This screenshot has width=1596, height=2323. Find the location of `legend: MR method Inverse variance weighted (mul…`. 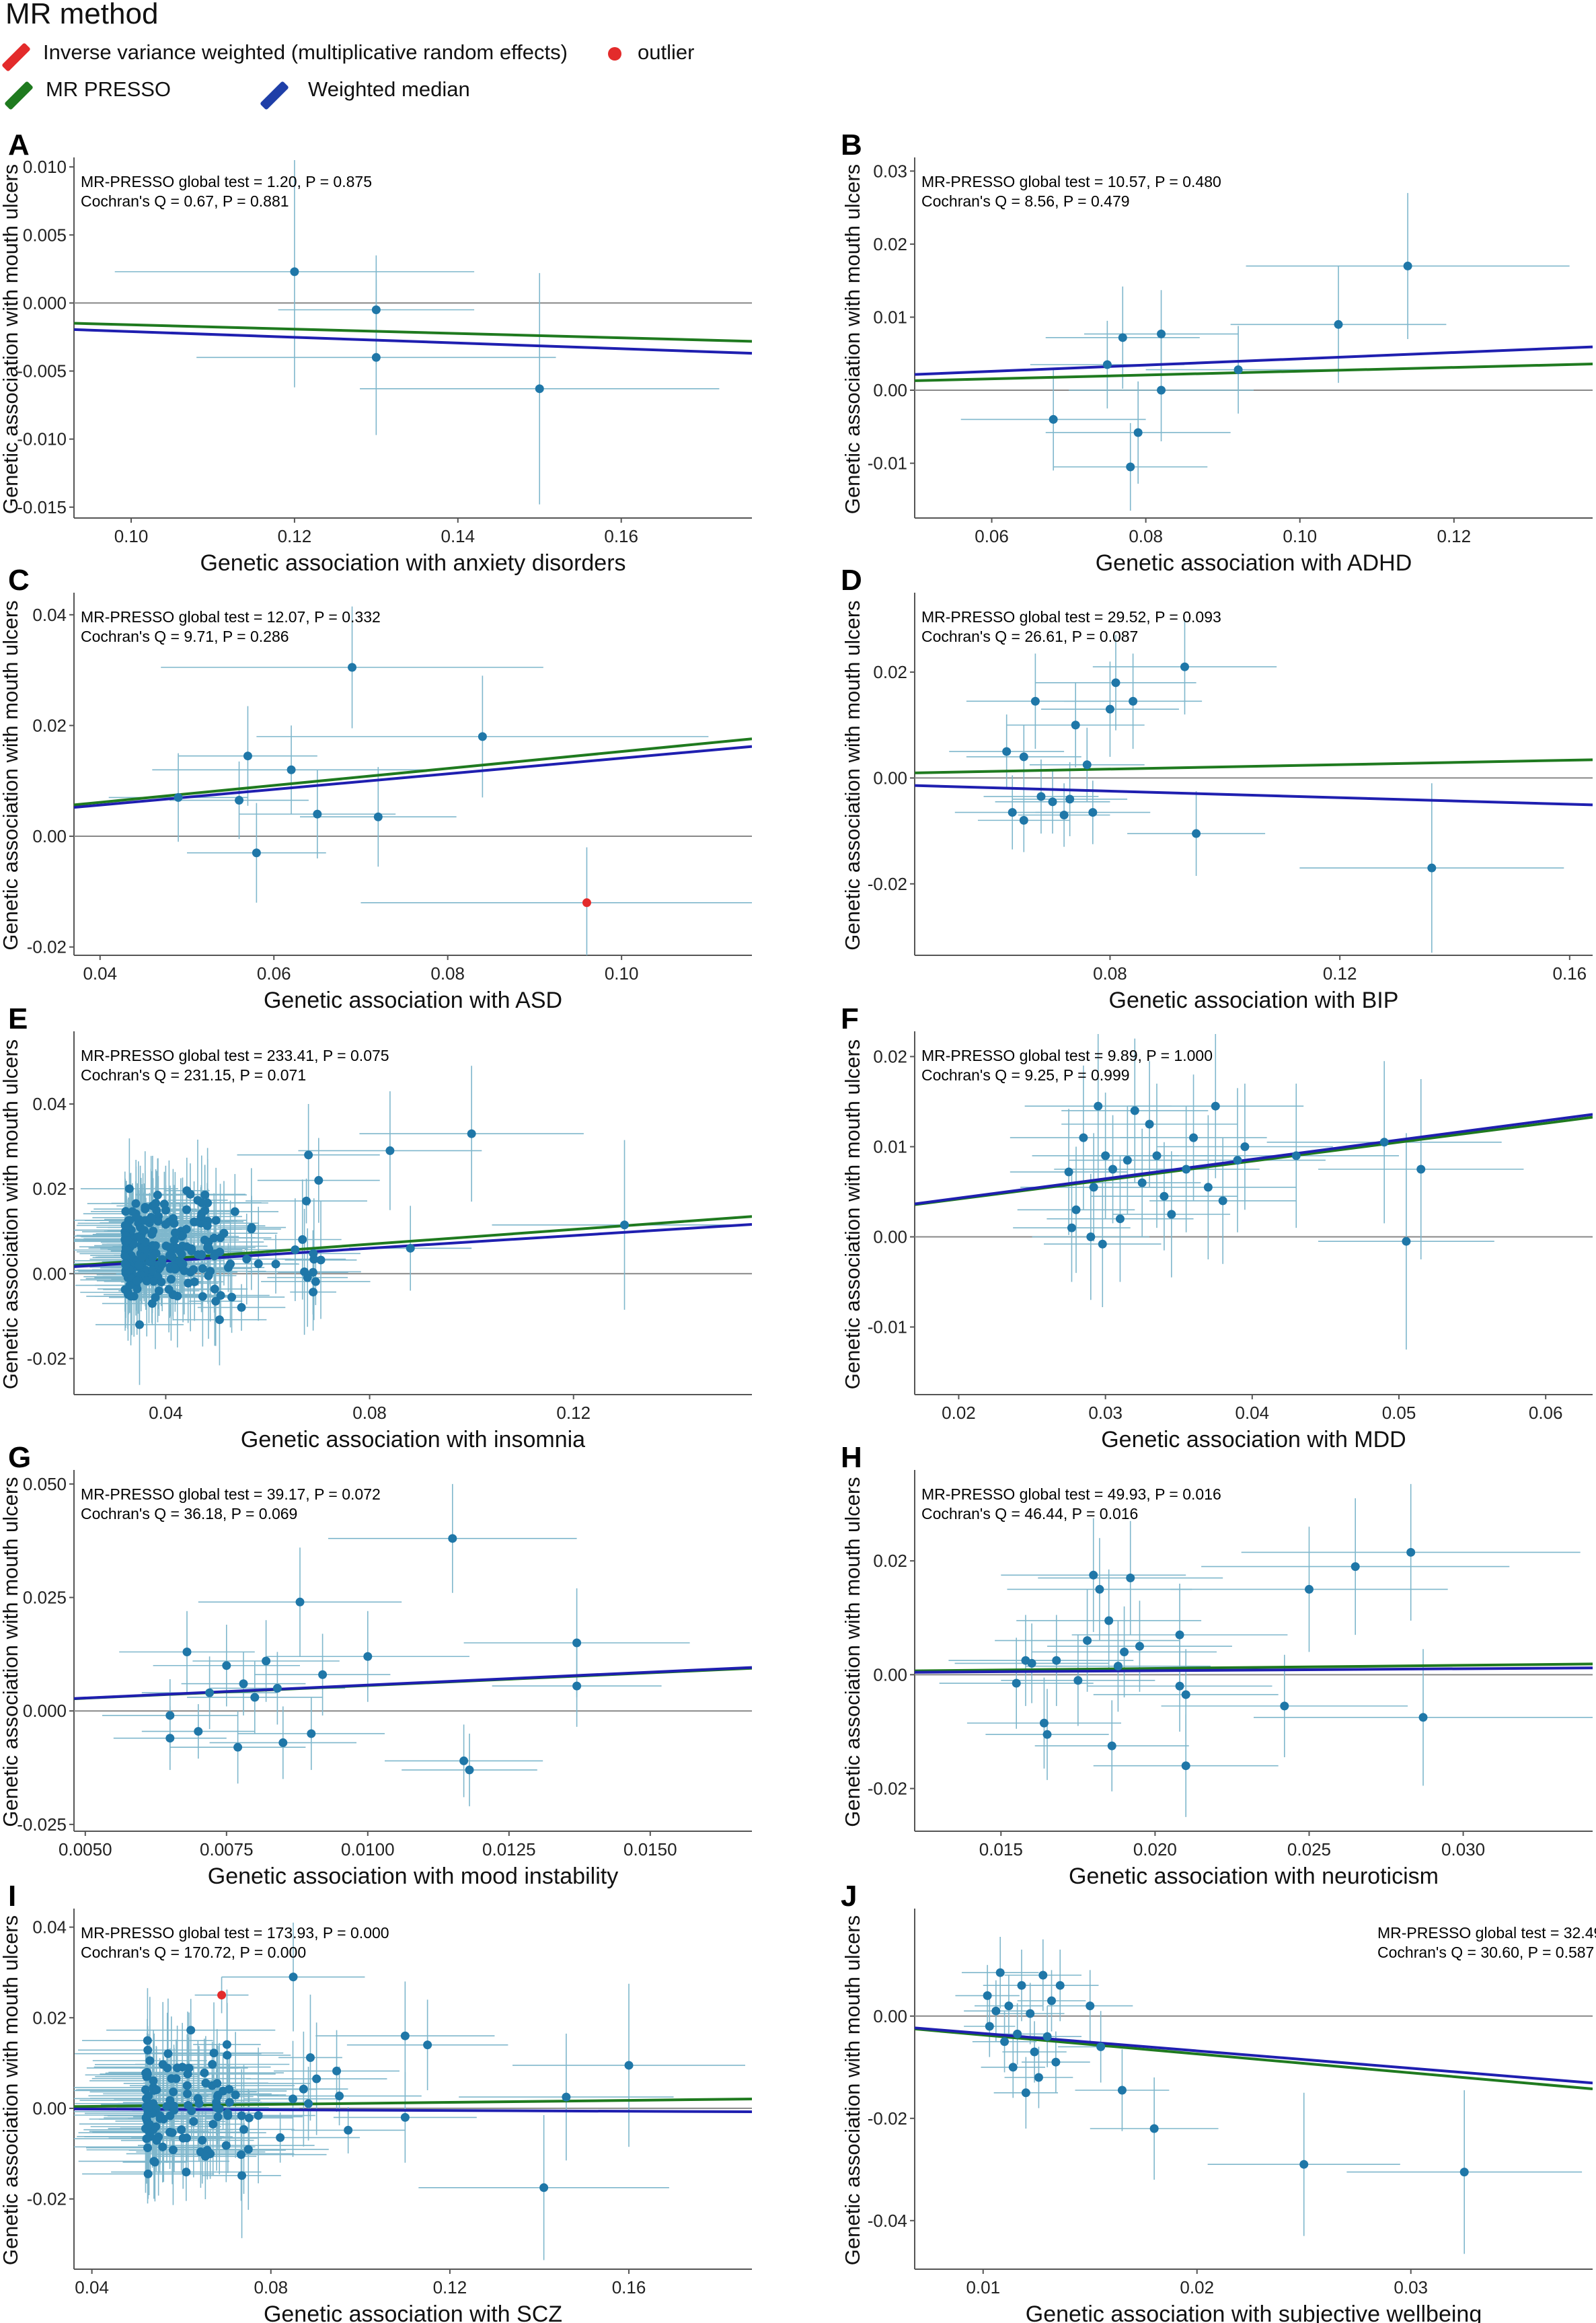

legend: MR method Inverse variance weighted (mul… is located at coordinates (370, 60).